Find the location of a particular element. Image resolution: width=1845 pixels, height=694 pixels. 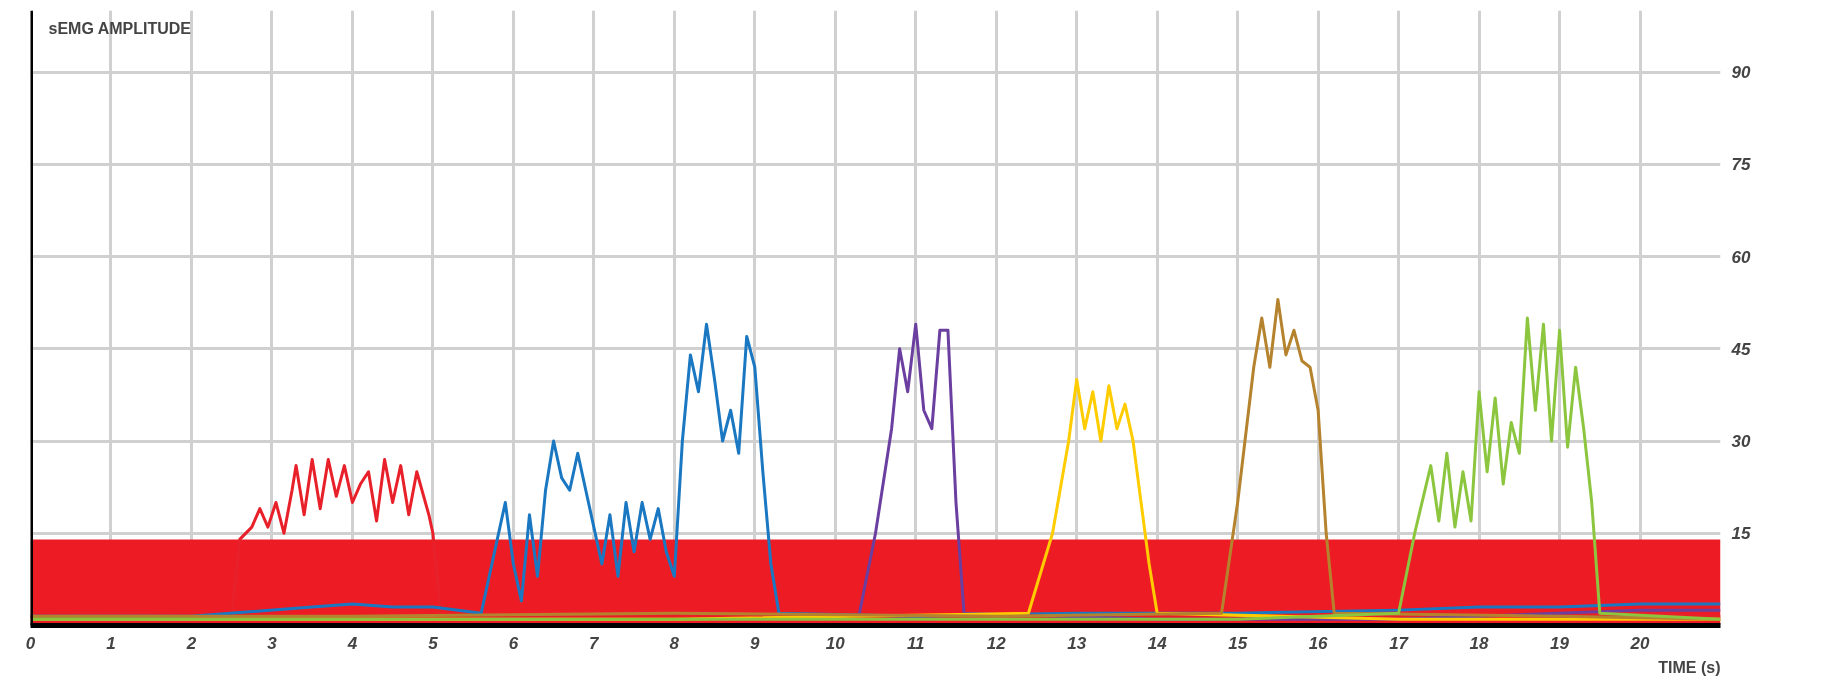

y-tick-label: 30 is located at coordinates (1741, 441).